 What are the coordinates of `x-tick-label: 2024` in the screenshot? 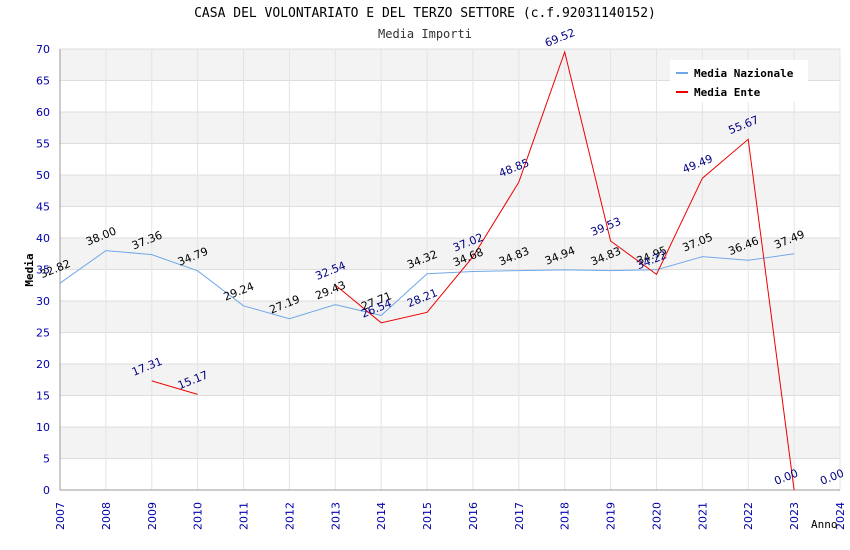 It's located at (840, 516).